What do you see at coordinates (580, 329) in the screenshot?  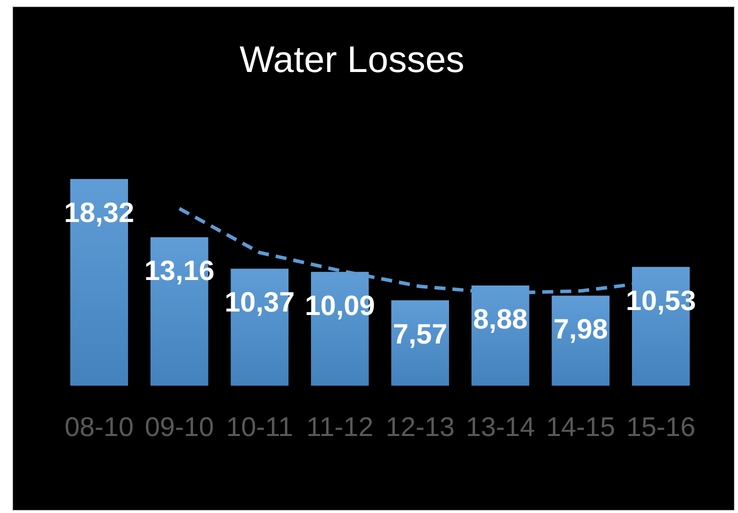 I see `data-label: 7,98` at bounding box center [580, 329].